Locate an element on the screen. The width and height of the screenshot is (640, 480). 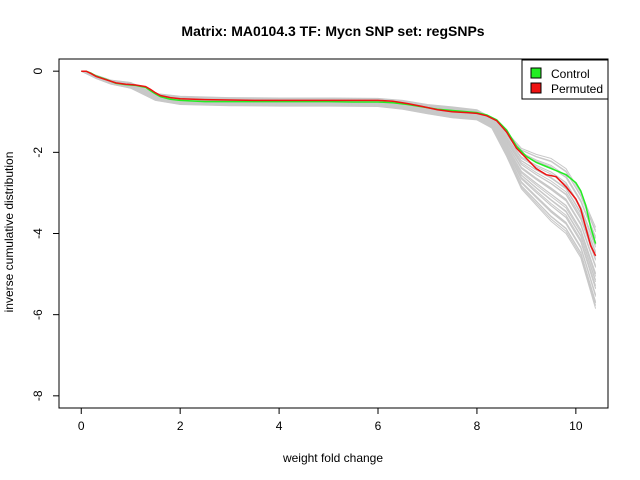
x-tick-label: 0 is located at coordinates (81, 426).